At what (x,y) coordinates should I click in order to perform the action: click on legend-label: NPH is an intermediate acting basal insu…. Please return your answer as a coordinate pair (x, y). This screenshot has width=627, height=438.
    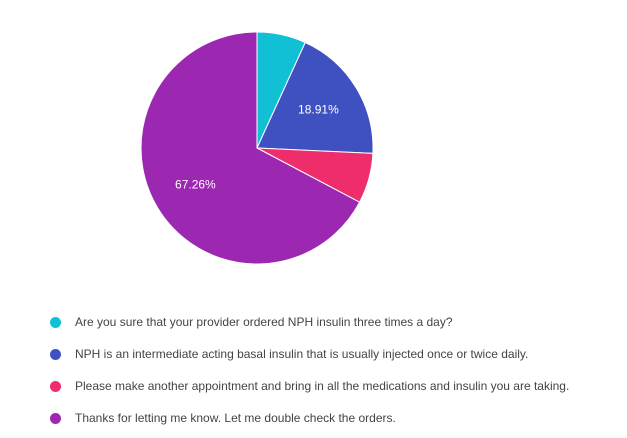
    Looking at the image, I should click on (302, 354).